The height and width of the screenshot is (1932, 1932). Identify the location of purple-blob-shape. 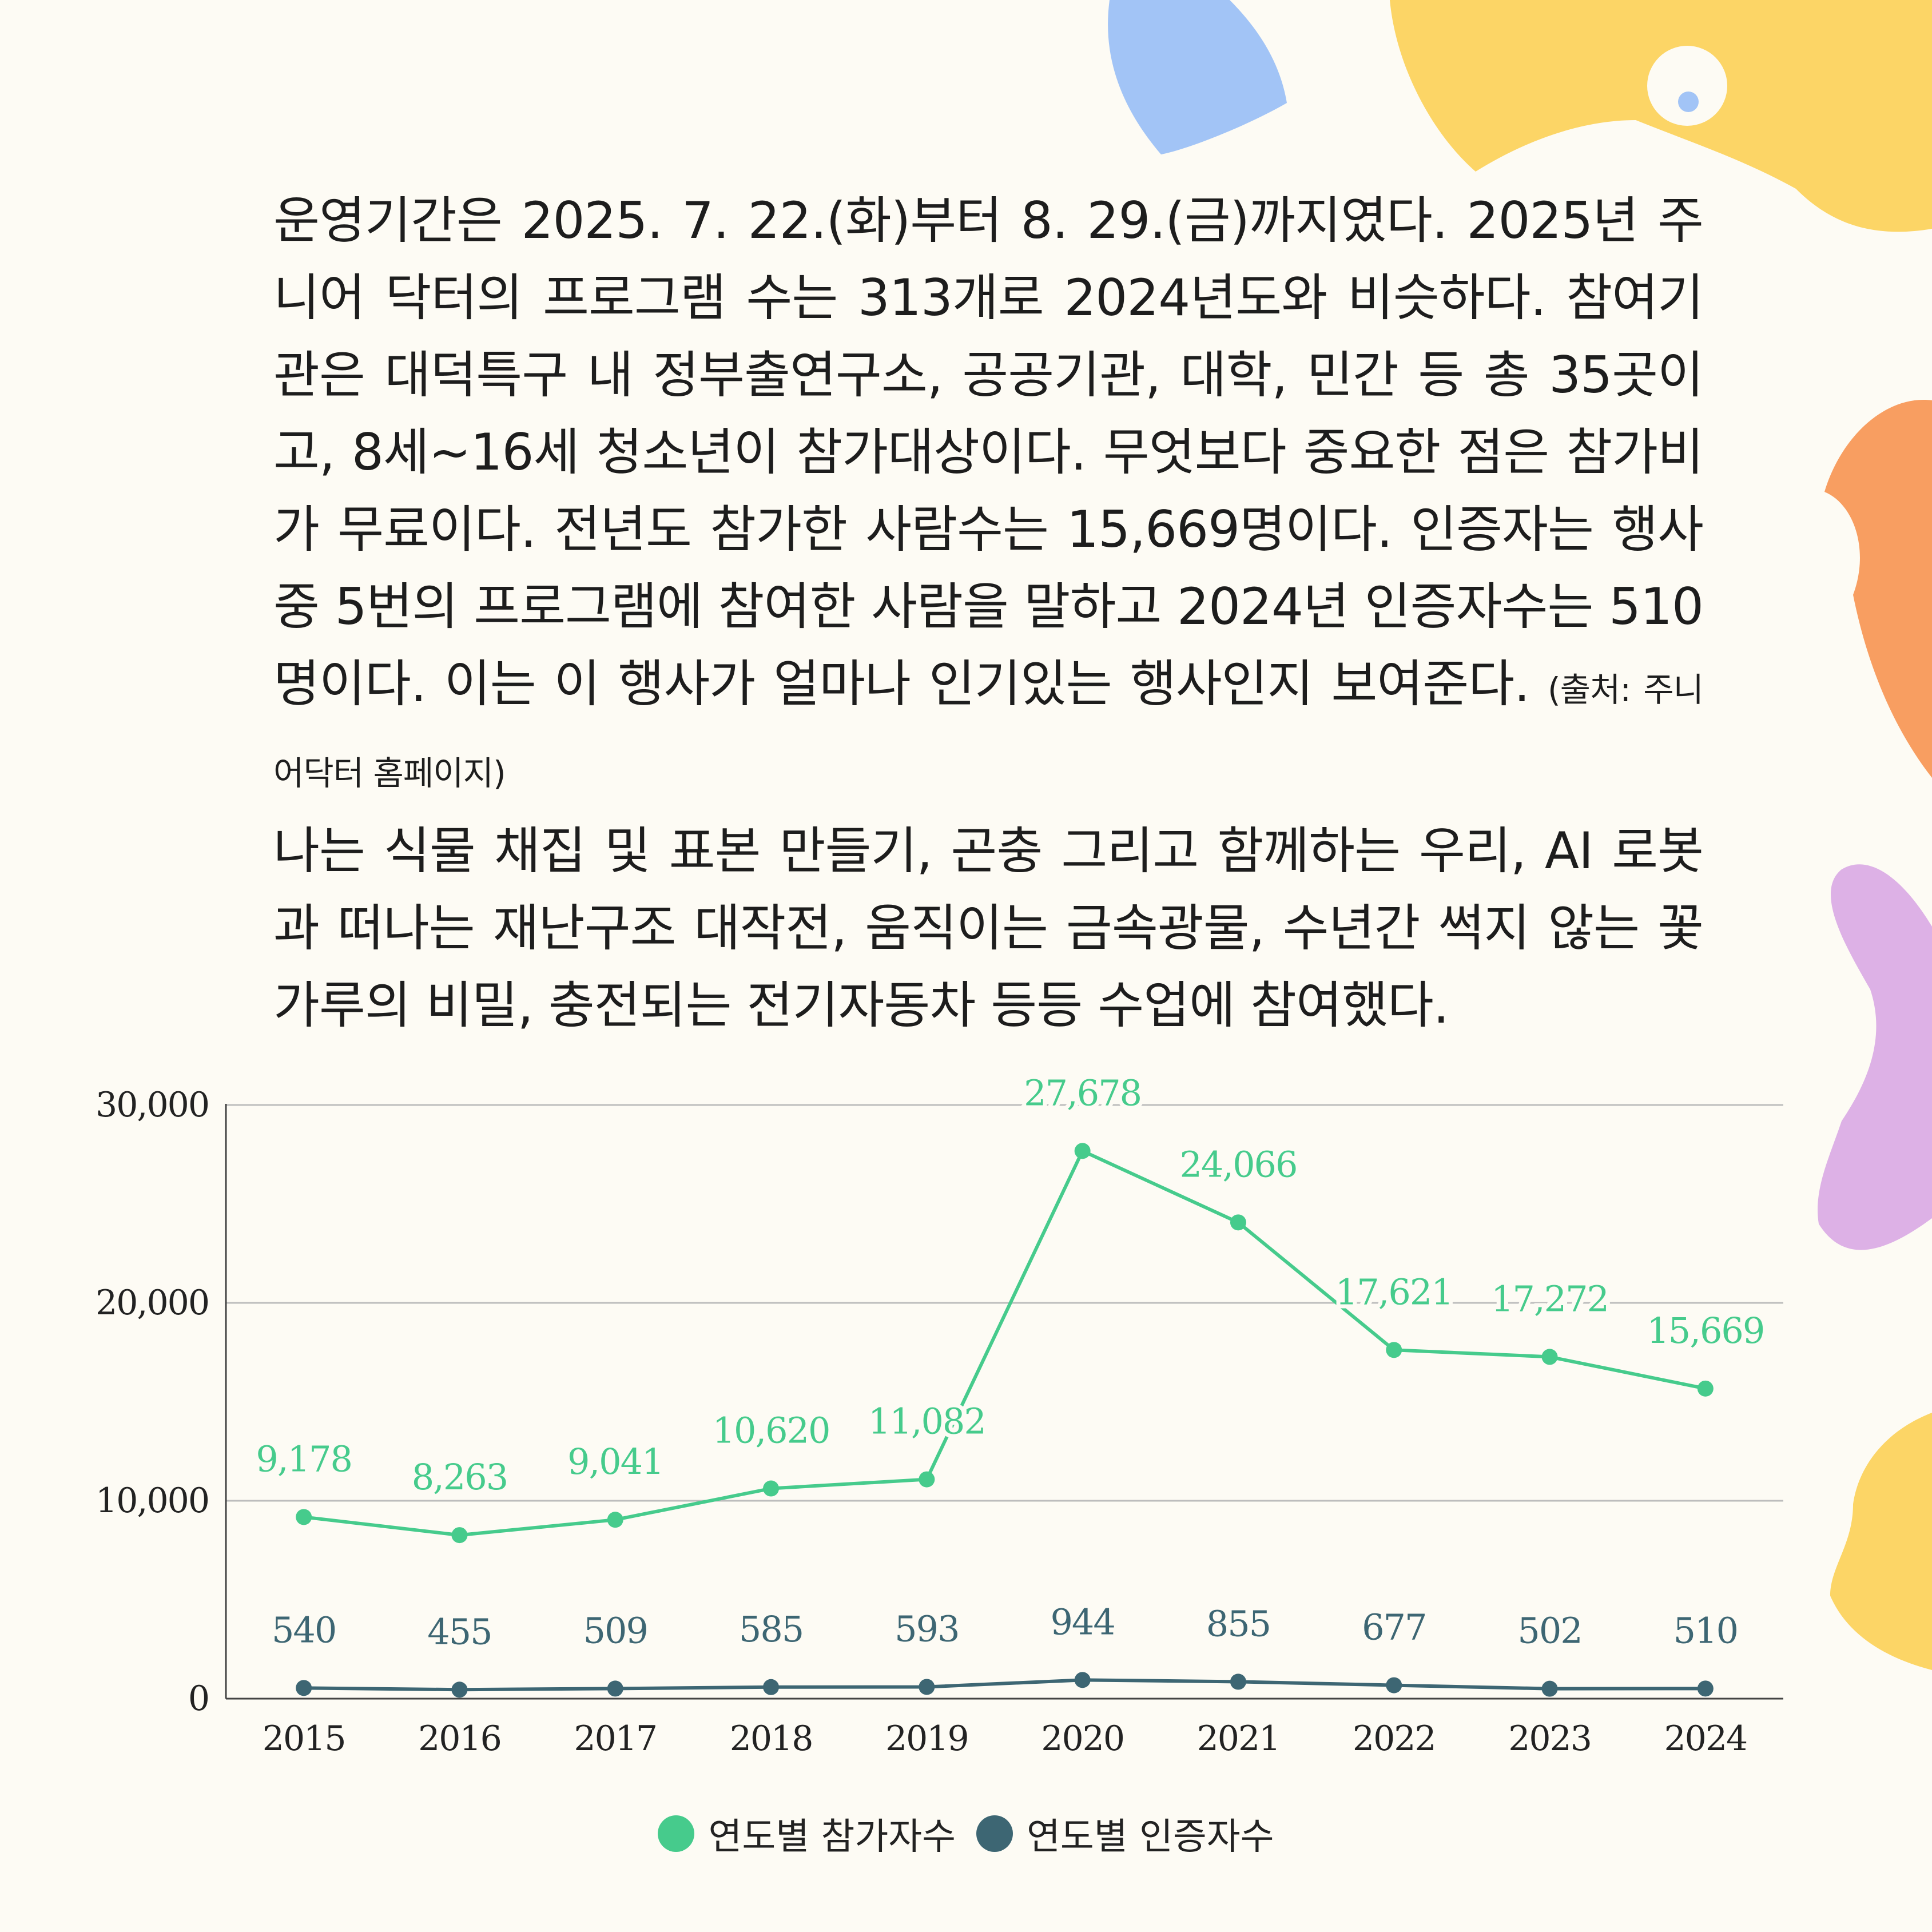
(1875, 1057).